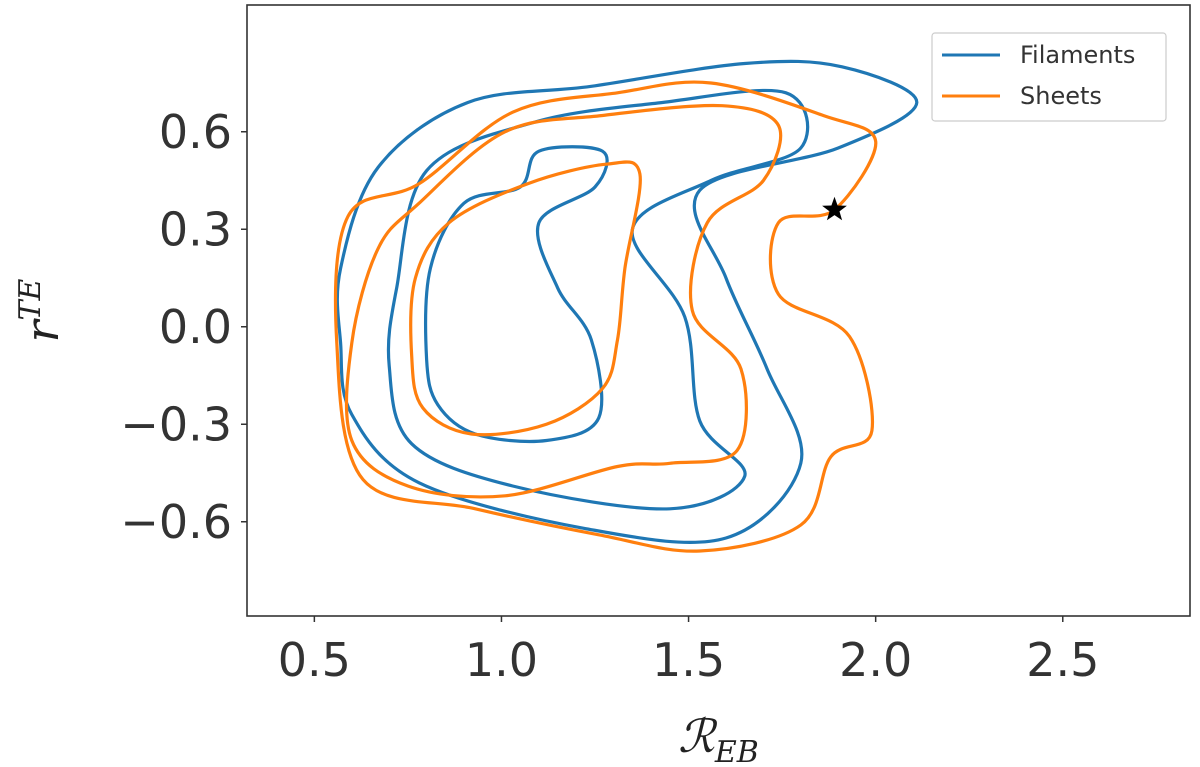  What do you see at coordinates (30, 299) in the screenshot?
I see `y-axis-title-superscript: TE` at bounding box center [30, 299].